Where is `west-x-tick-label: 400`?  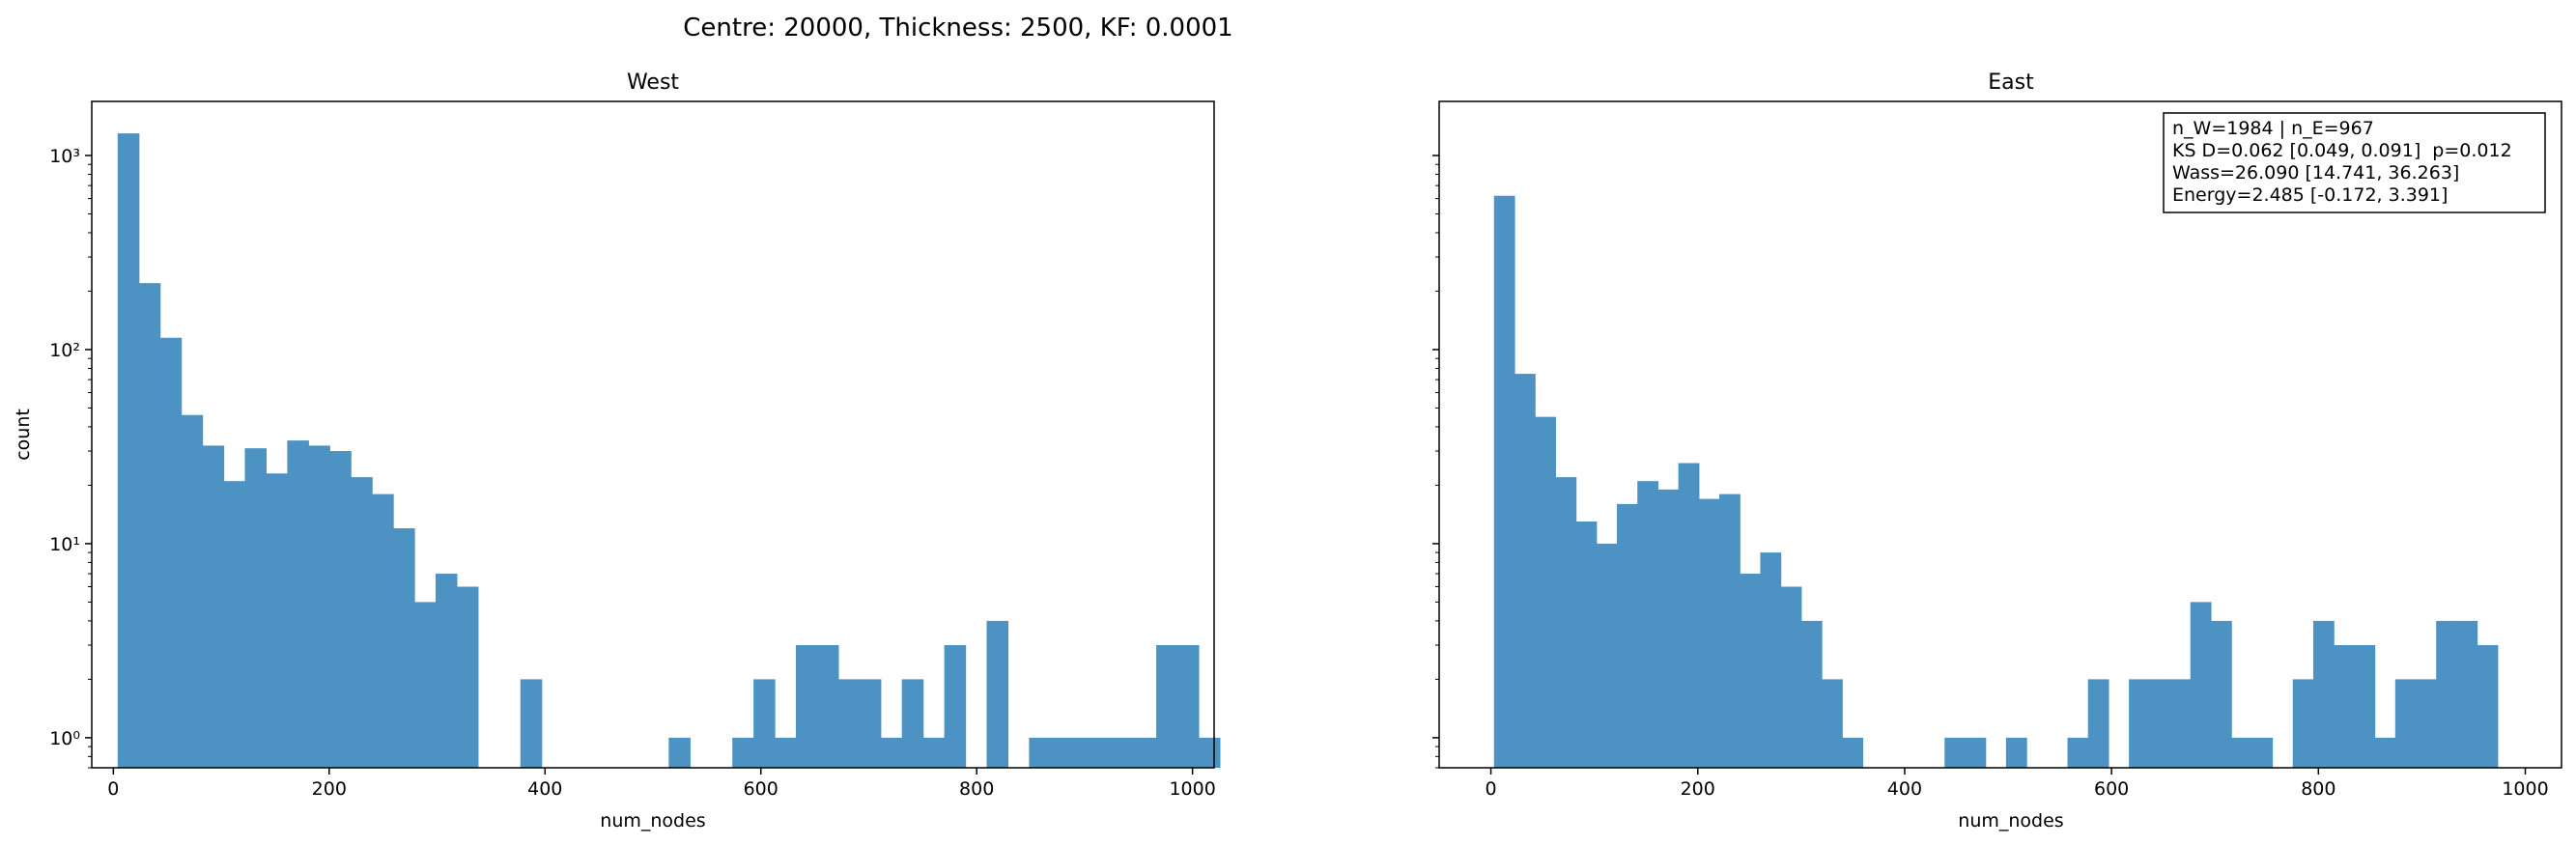
west-x-tick-label: 400 is located at coordinates (544, 789).